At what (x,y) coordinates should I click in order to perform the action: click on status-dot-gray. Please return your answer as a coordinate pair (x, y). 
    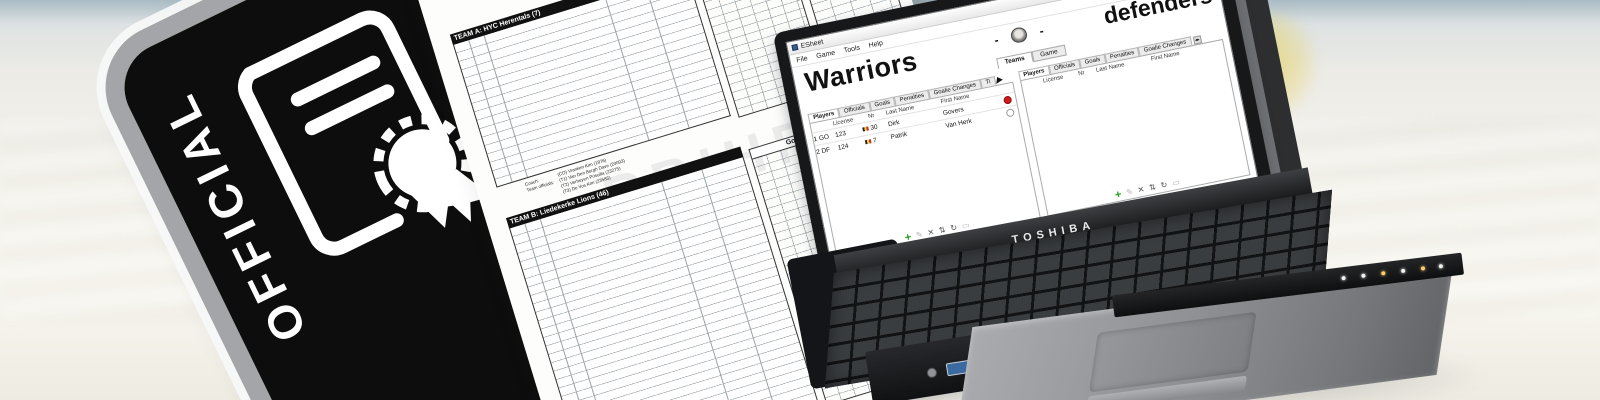
    Looking at the image, I should click on (1010, 113).